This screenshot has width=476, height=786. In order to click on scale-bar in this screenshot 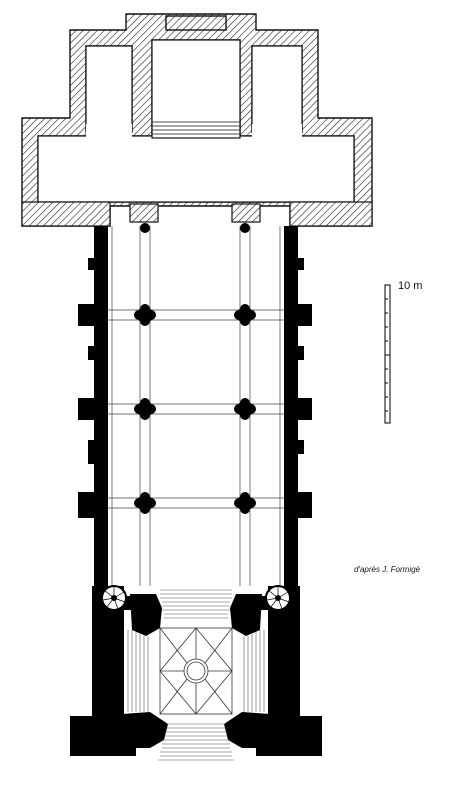, I will do `click(387, 354)`.